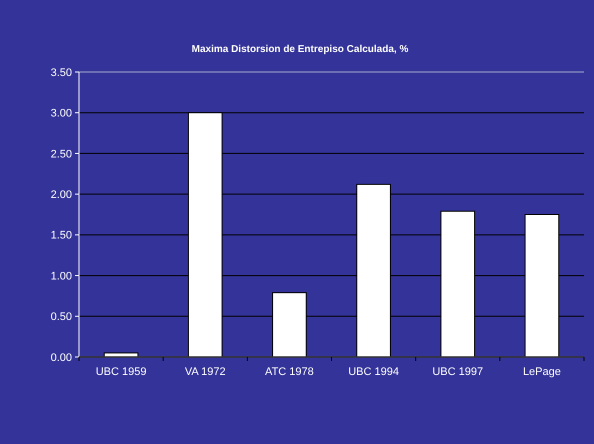 The height and width of the screenshot is (444, 594). Describe the element at coordinates (121, 372) in the screenshot. I see `x-tick-label: UBC 1959` at that location.